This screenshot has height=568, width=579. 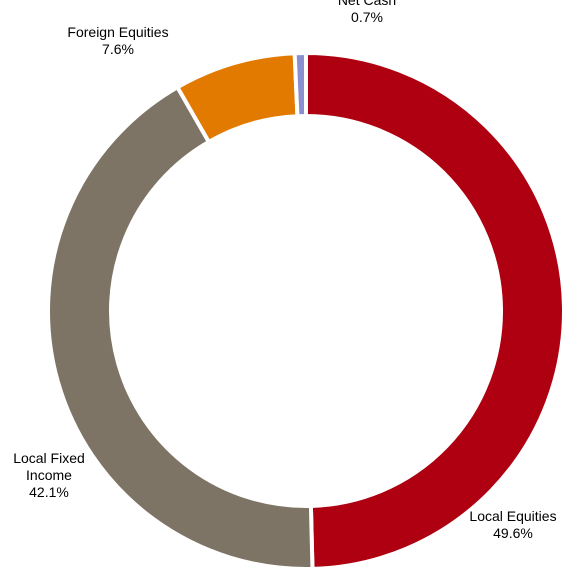 I want to click on slice-value-label: 49.6%, so click(x=513, y=533).